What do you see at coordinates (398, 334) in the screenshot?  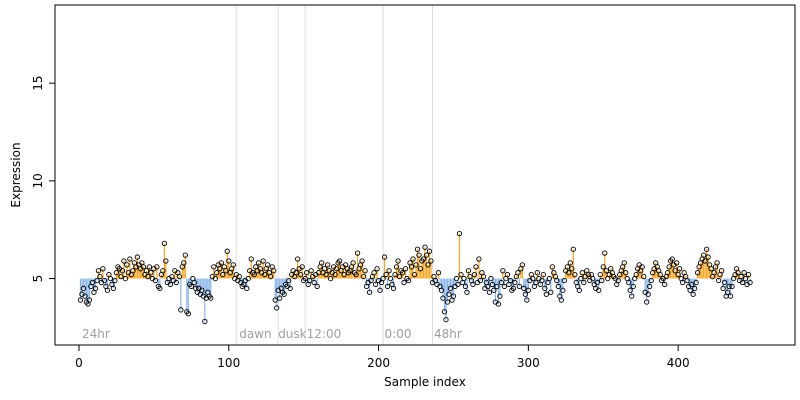 I see `event-annotation: 0:00` at bounding box center [398, 334].